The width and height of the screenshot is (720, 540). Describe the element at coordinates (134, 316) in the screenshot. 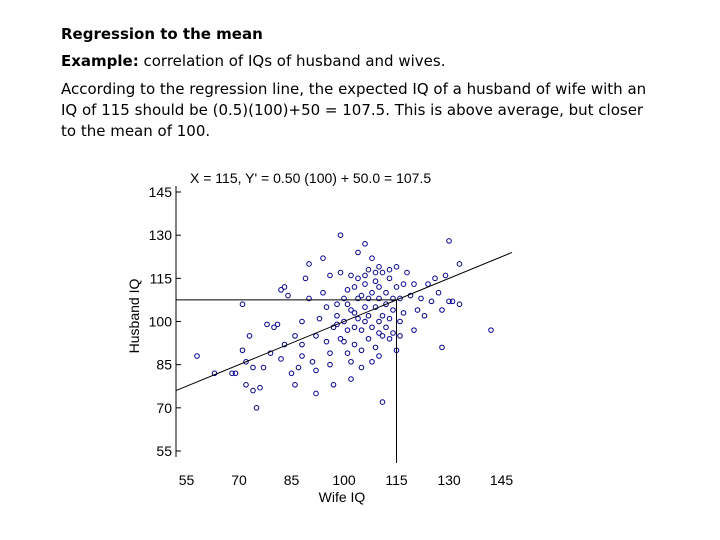

I see `y-axis-label: Husband IQ` at that location.